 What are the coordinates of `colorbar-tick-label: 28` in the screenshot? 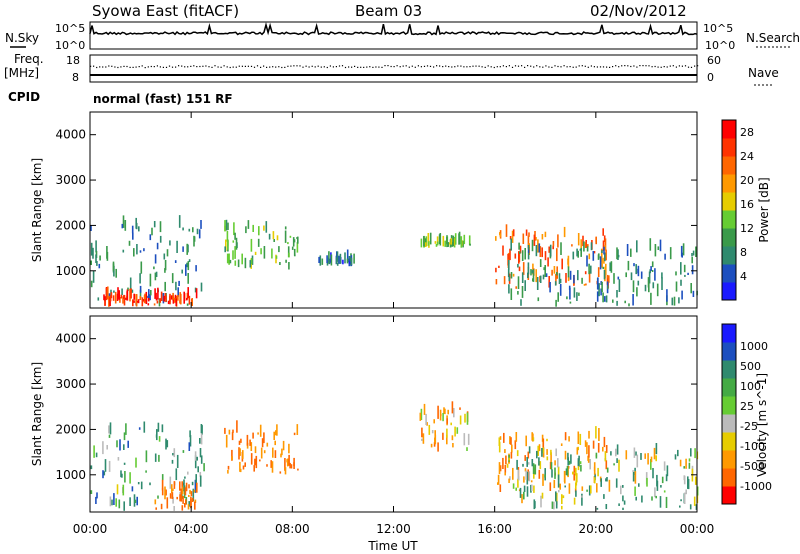 It's located at (747, 132).